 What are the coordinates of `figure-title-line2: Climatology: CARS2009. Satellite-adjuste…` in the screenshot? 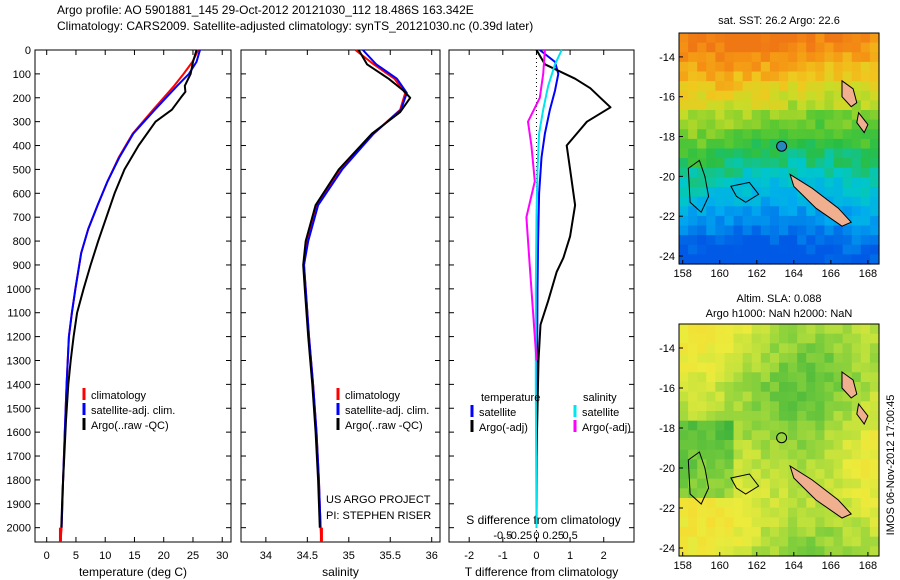 It's located at (295, 26).